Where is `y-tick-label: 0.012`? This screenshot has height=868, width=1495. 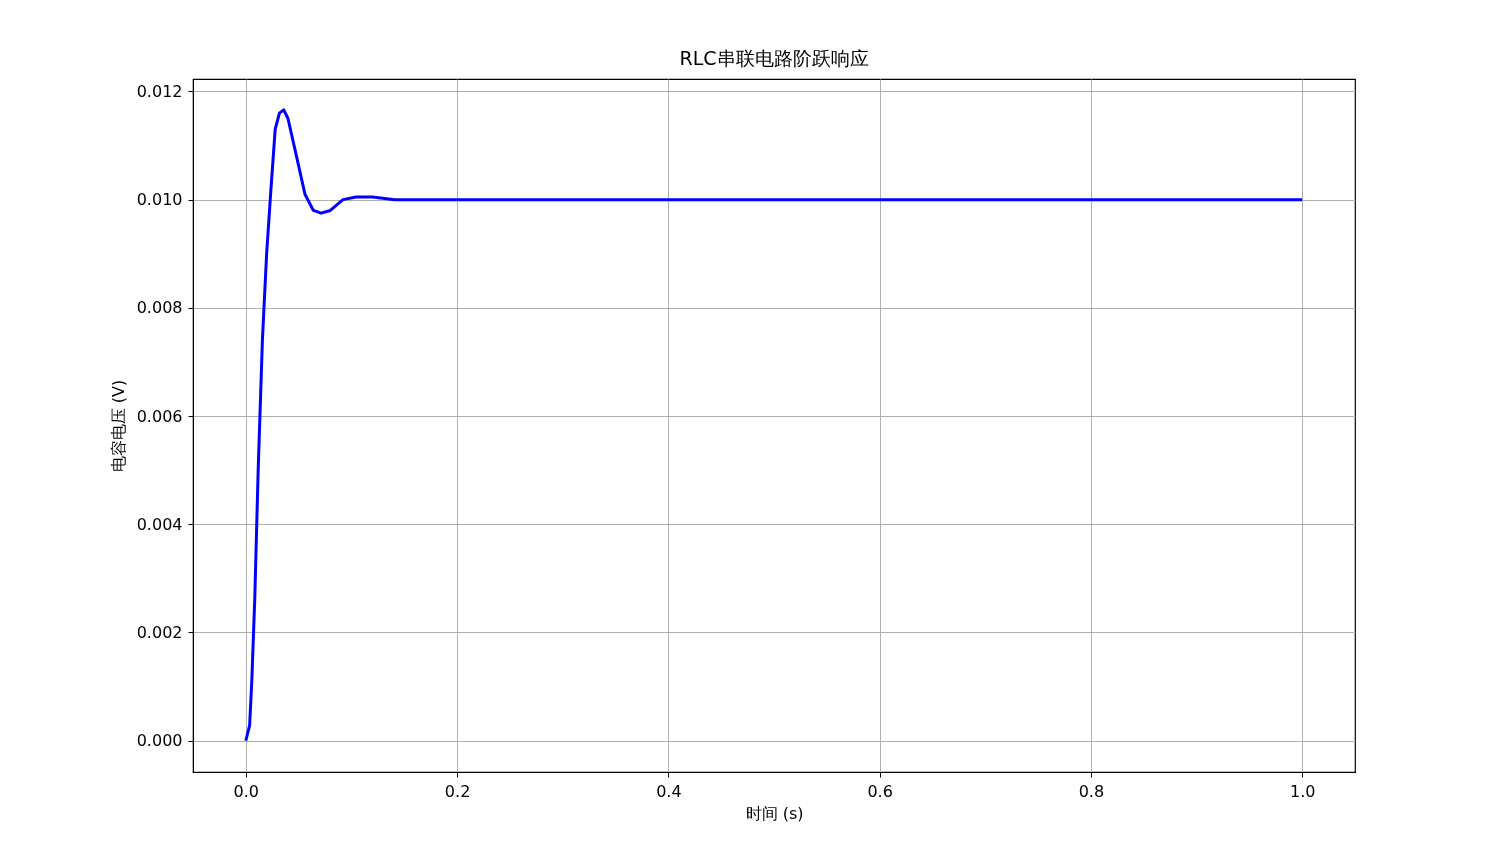 y-tick-label: 0.012 is located at coordinates (159, 91).